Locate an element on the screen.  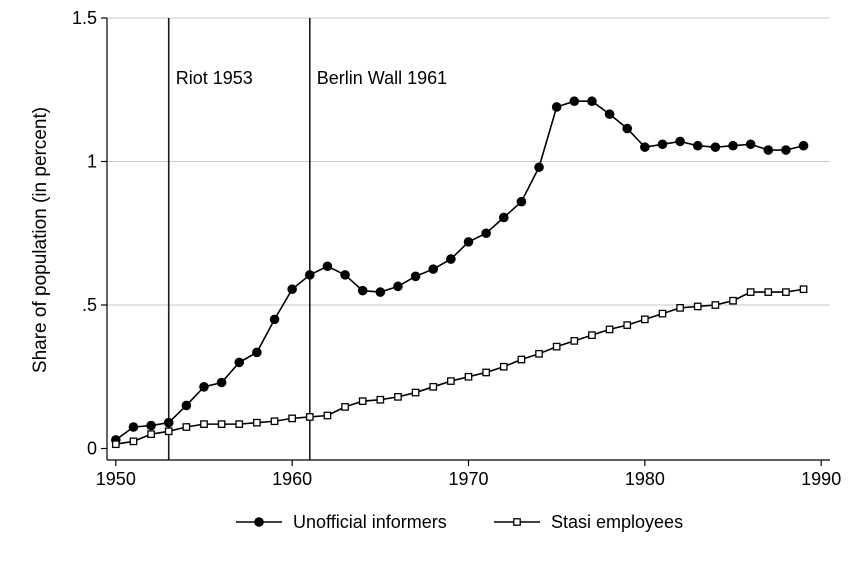
legend-label-informers: Unofficial informers is located at coordinates (370, 522).